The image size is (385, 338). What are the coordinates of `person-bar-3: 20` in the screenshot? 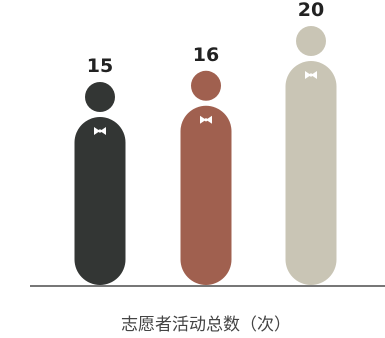 It's located at (311, 142).